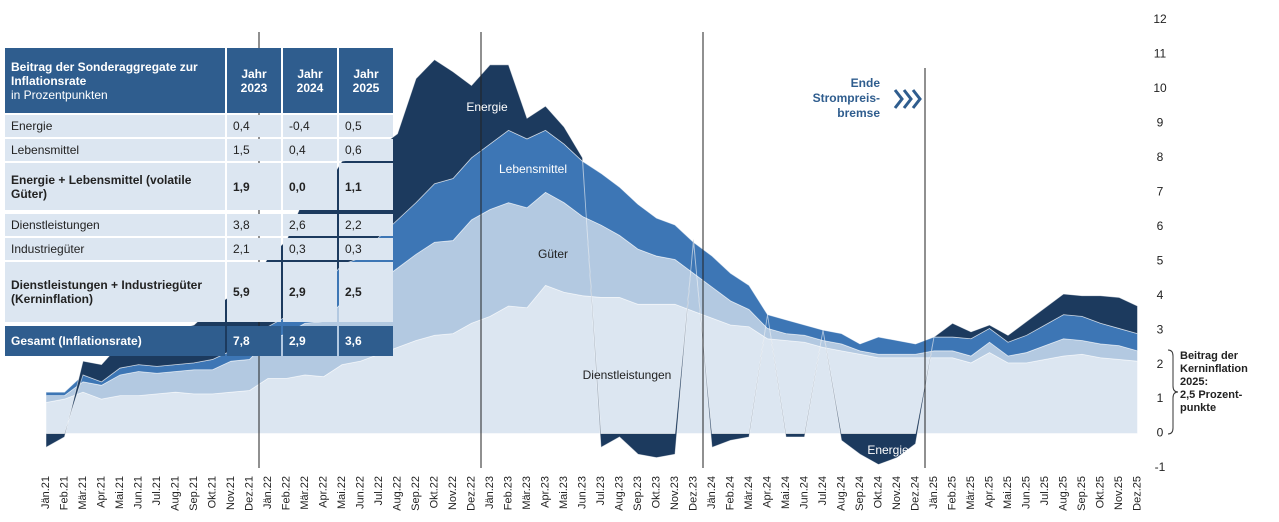 Image resolution: width=1279 pixels, height=522 pixels. I want to click on row-label: Gesamt (Inflationsrate), so click(115, 341).